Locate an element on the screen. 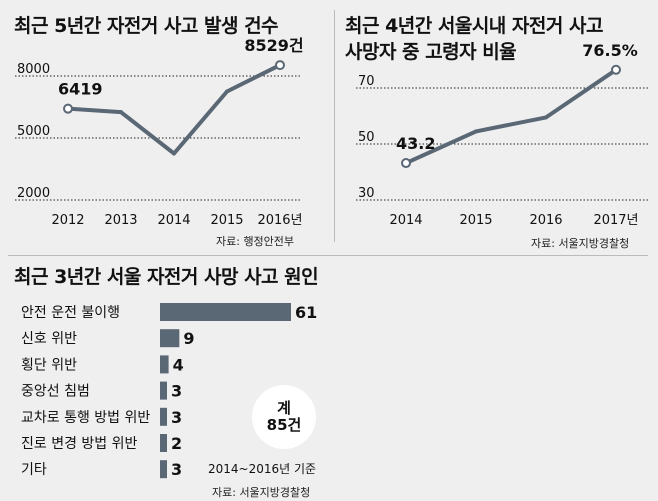  chart1-data-label: 6419 is located at coordinates (80, 89).